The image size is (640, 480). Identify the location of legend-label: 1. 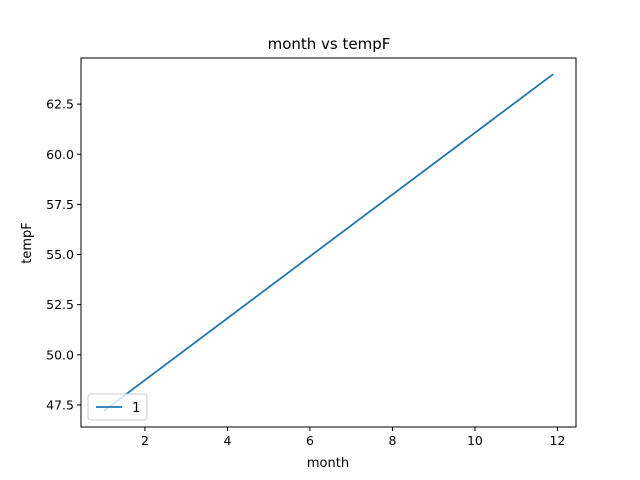
(136, 408).